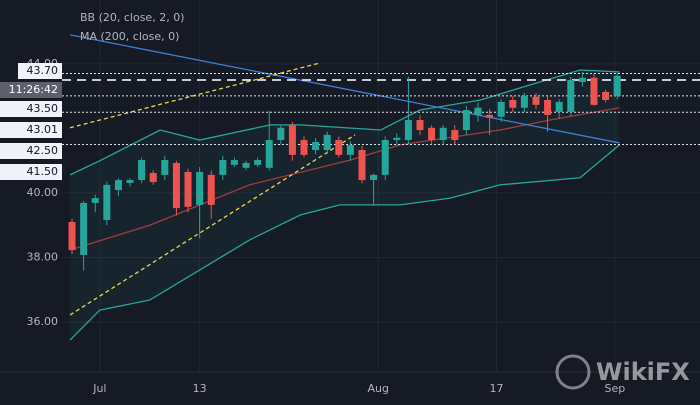  Describe the element at coordinates (132, 17) in the screenshot. I see `legend-bb: BB (20, close, 2, 0)` at that location.